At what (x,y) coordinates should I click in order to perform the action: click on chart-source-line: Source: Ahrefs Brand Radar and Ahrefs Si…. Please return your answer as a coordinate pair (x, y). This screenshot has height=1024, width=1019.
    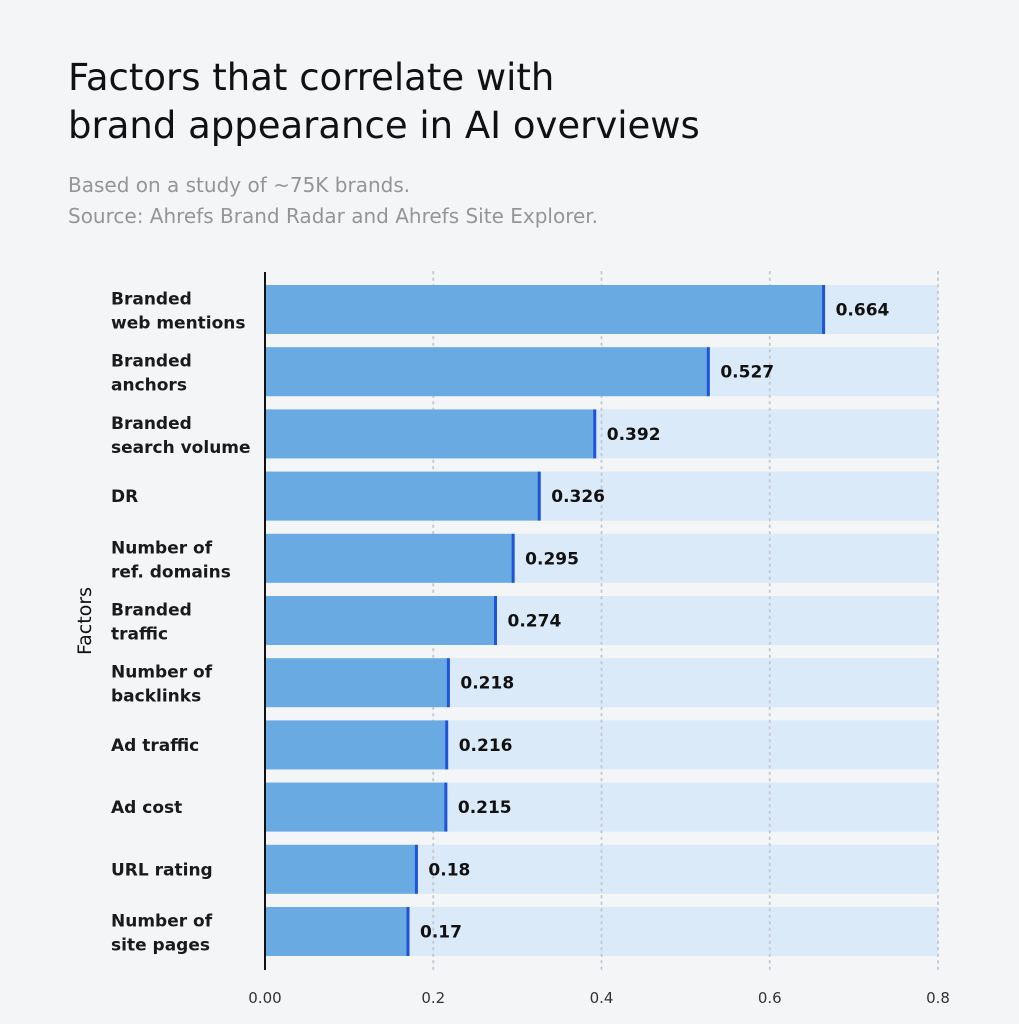
    Looking at the image, I should click on (333, 216).